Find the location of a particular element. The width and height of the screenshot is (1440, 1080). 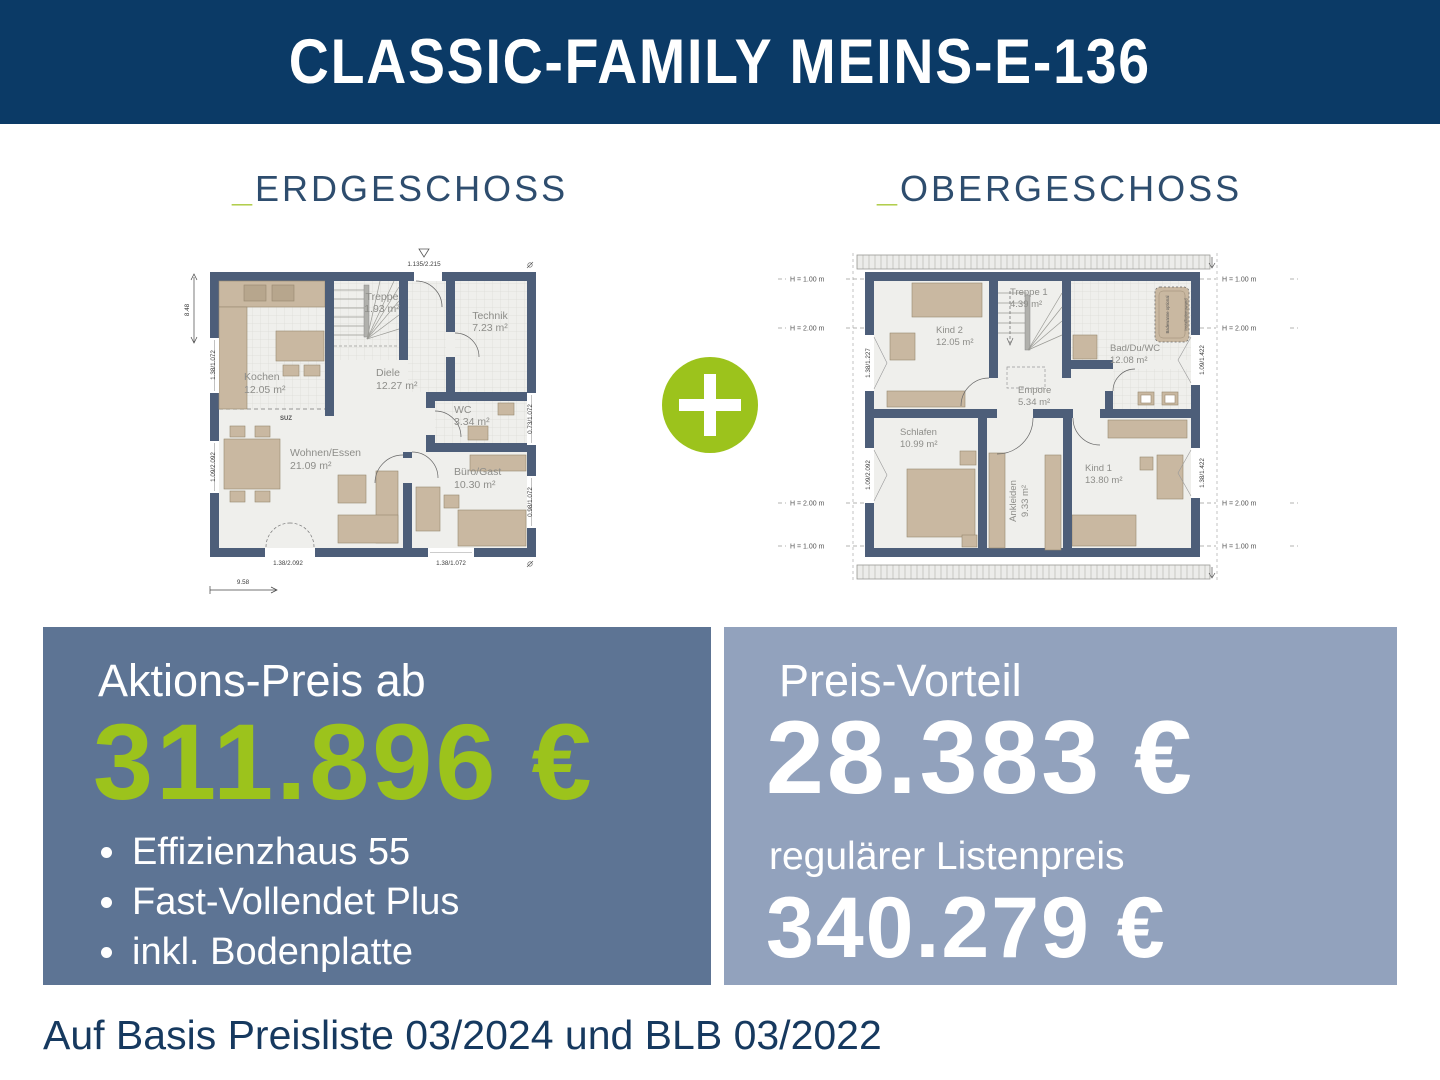

guest-bed is located at coordinates (492, 528).